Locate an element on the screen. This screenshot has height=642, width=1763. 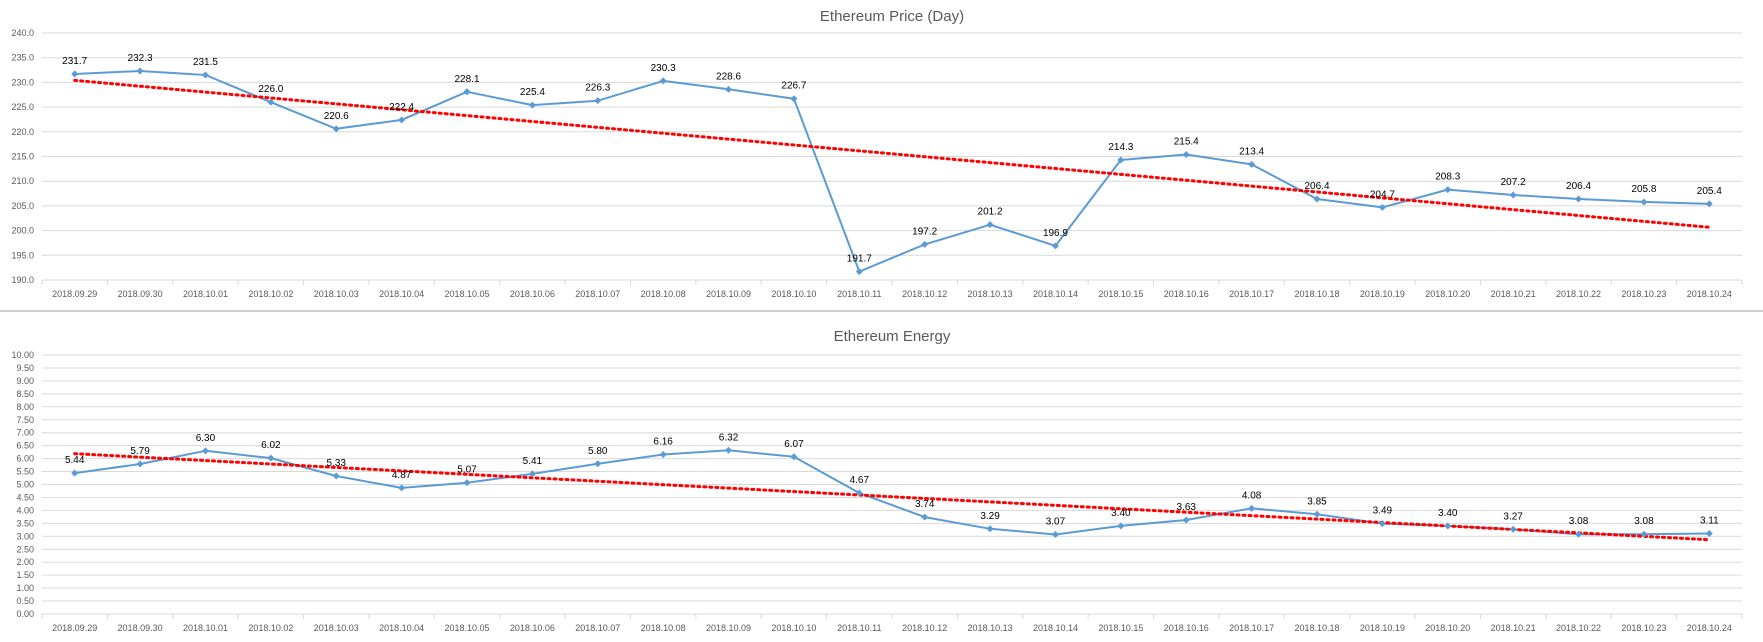
data-label: 228.6 is located at coordinates (728, 76).